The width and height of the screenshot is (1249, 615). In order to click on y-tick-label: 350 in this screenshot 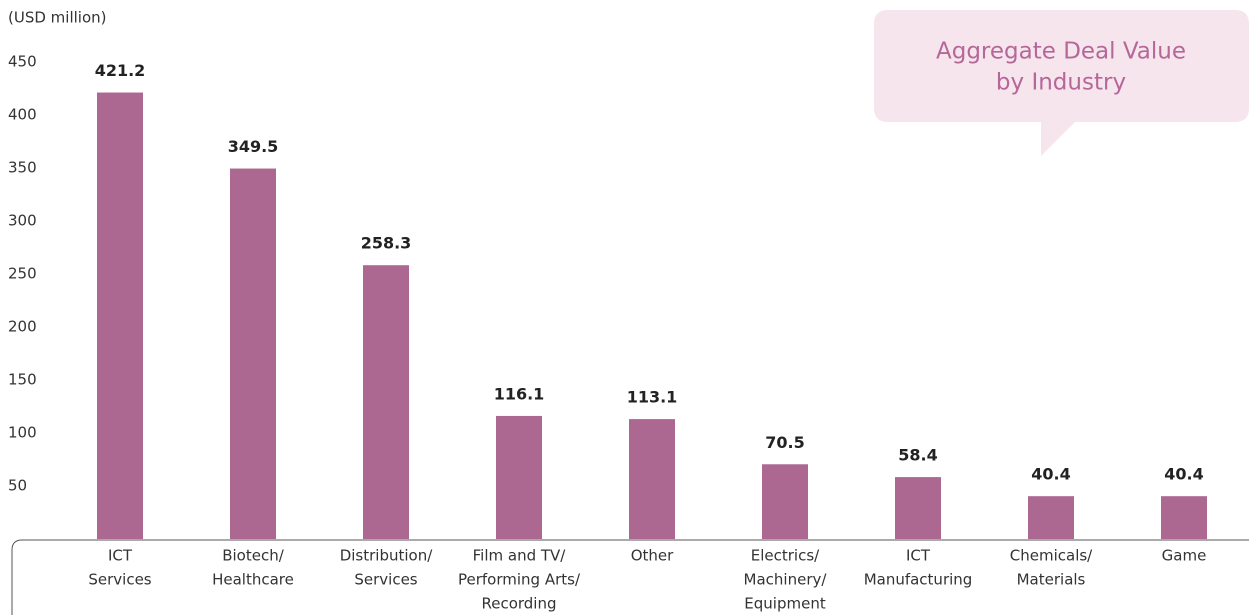, I will do `click(22, 168)`.